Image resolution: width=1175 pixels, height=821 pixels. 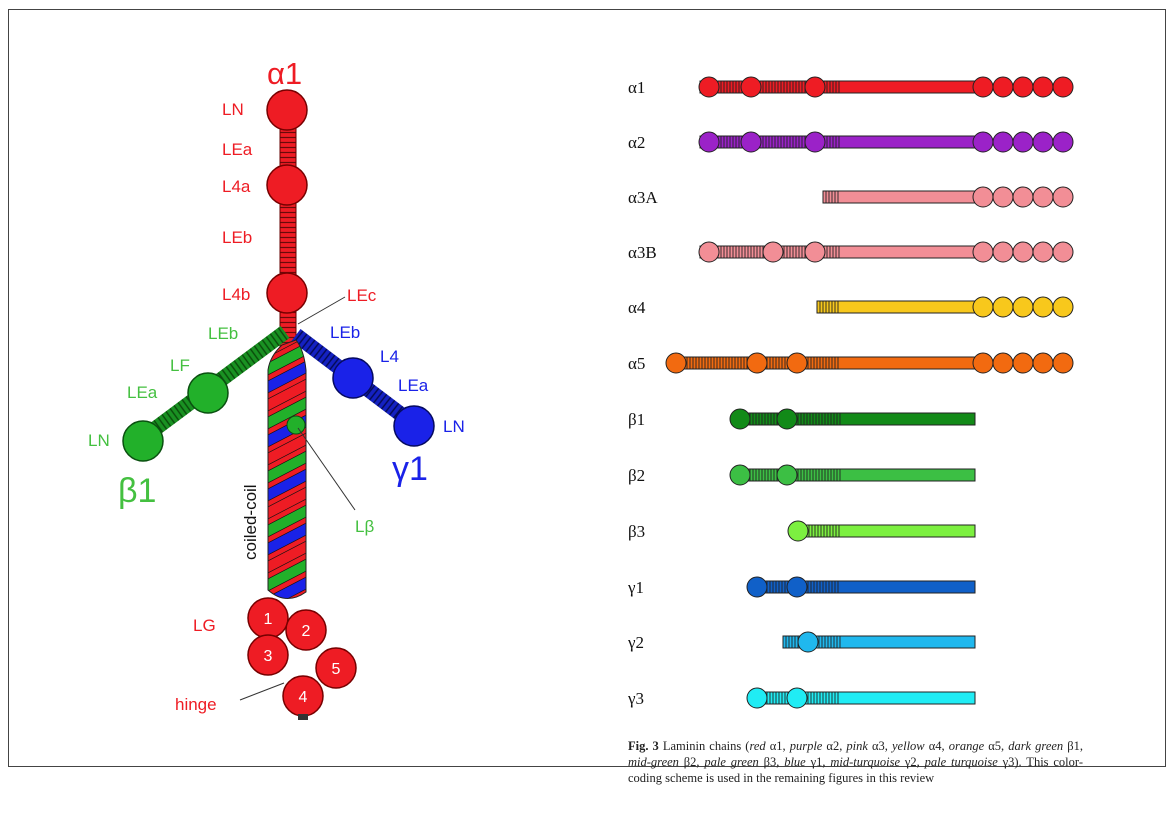 What do you see at coordinates (196, 704) in the screenshot?
I see `label-hinge: hinge` at bounding box center [196, 704].